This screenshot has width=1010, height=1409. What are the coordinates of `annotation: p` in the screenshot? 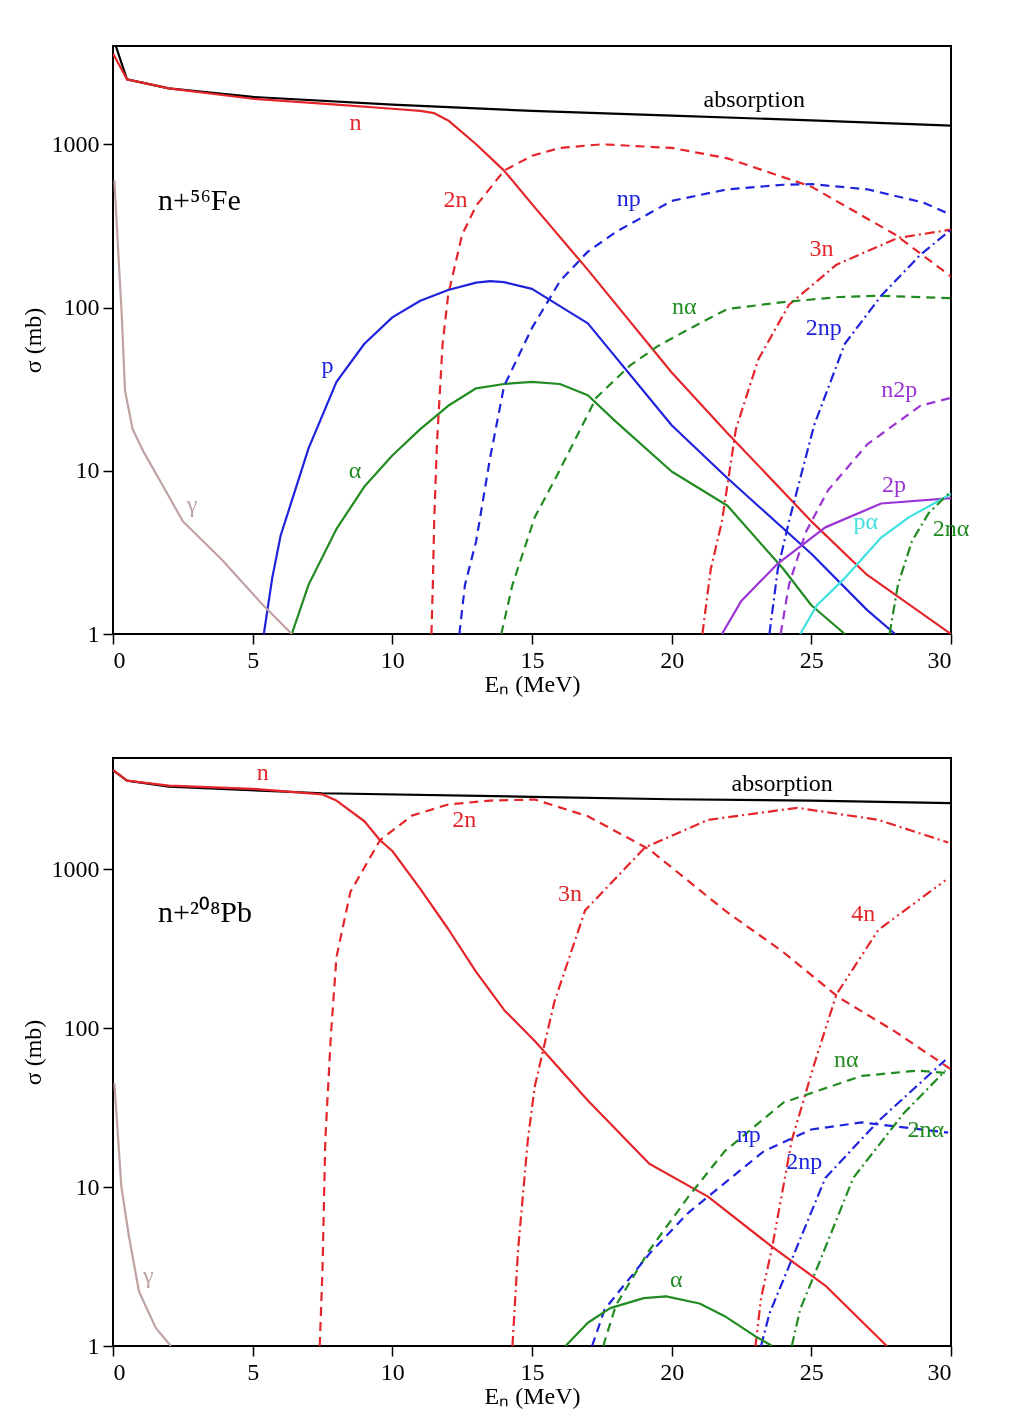 It's located at (327, 364).